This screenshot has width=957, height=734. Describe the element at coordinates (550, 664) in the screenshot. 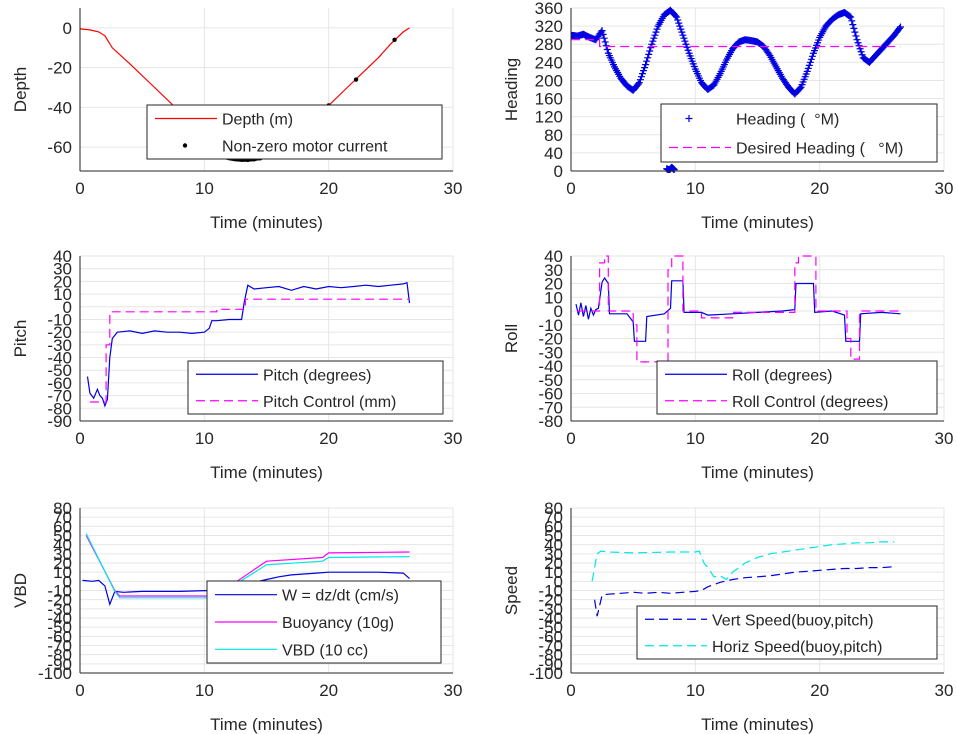

I see `speed-y-tick-label: -90` at that location.